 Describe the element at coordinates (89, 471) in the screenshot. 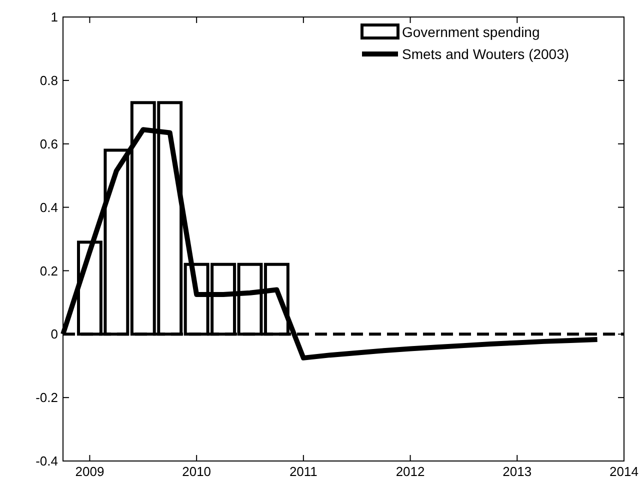

I see `x-tick-label: 2009` at that location.